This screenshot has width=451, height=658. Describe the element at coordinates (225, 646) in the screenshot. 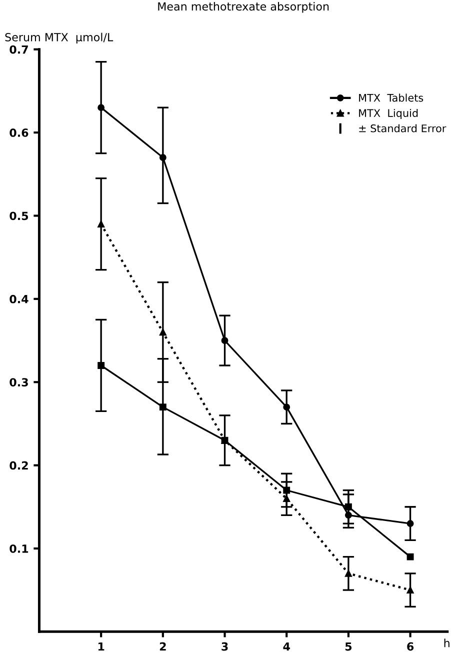

I see `x-tick-label: 3` at that location.